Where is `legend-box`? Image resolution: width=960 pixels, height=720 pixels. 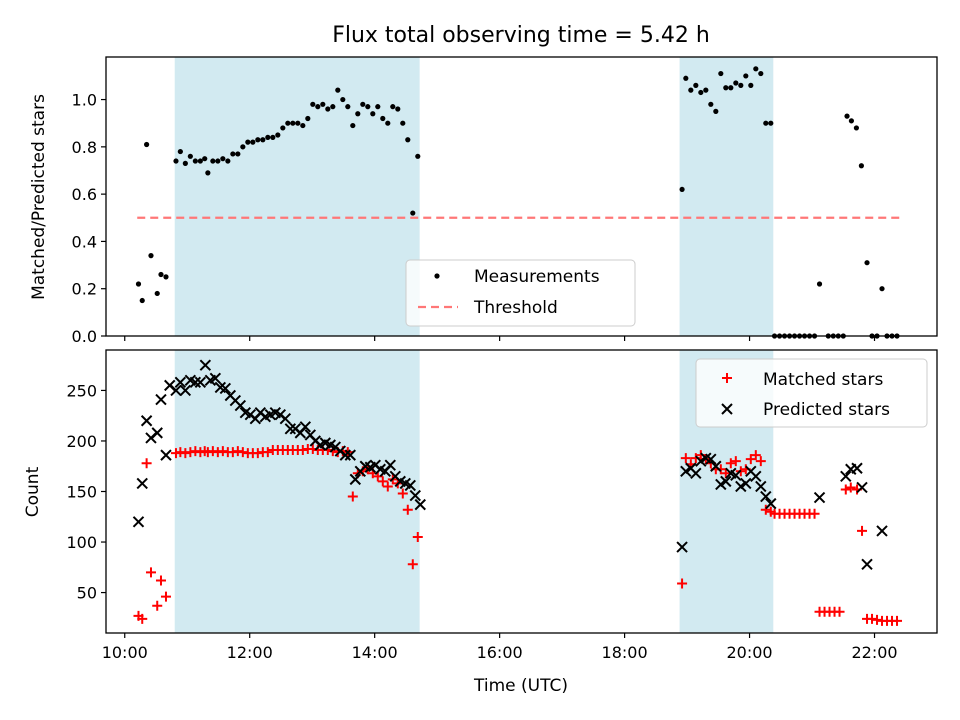 legend-box is located at coordinates (811, 393).